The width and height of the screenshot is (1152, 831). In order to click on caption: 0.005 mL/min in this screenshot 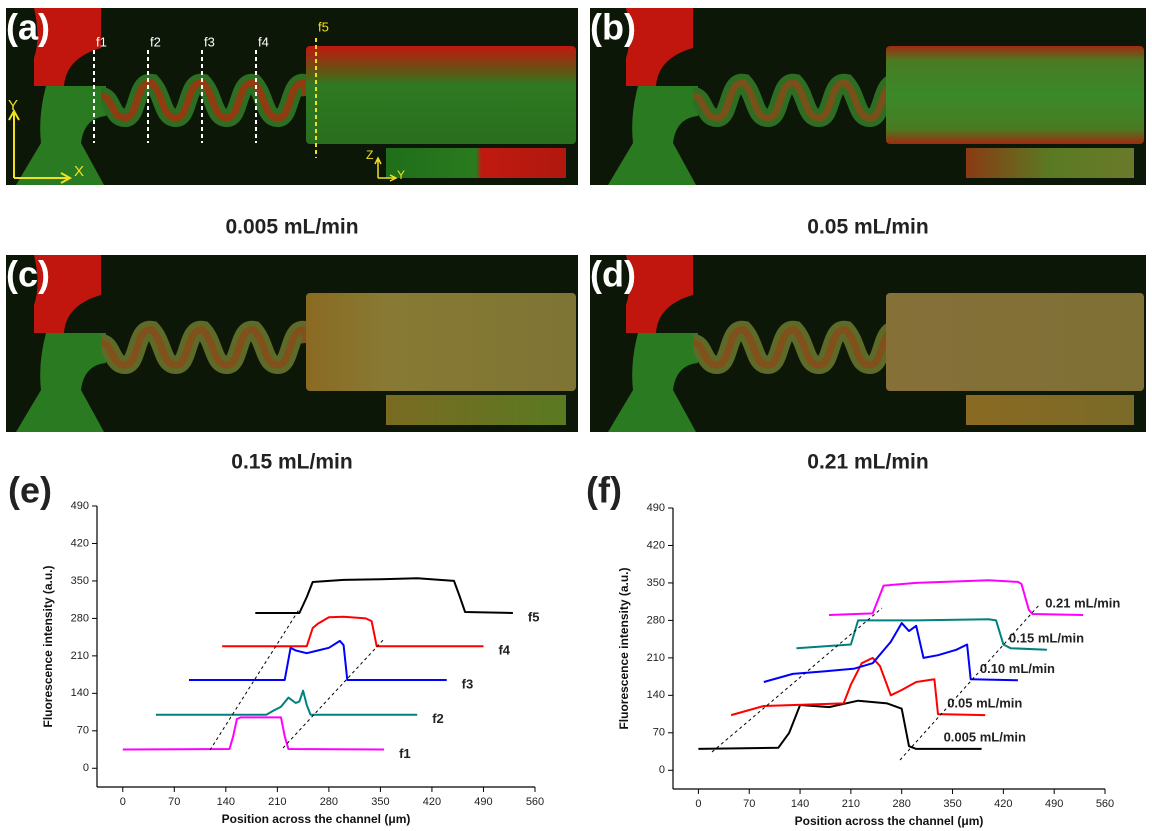, I will do `click(291, 227)`.